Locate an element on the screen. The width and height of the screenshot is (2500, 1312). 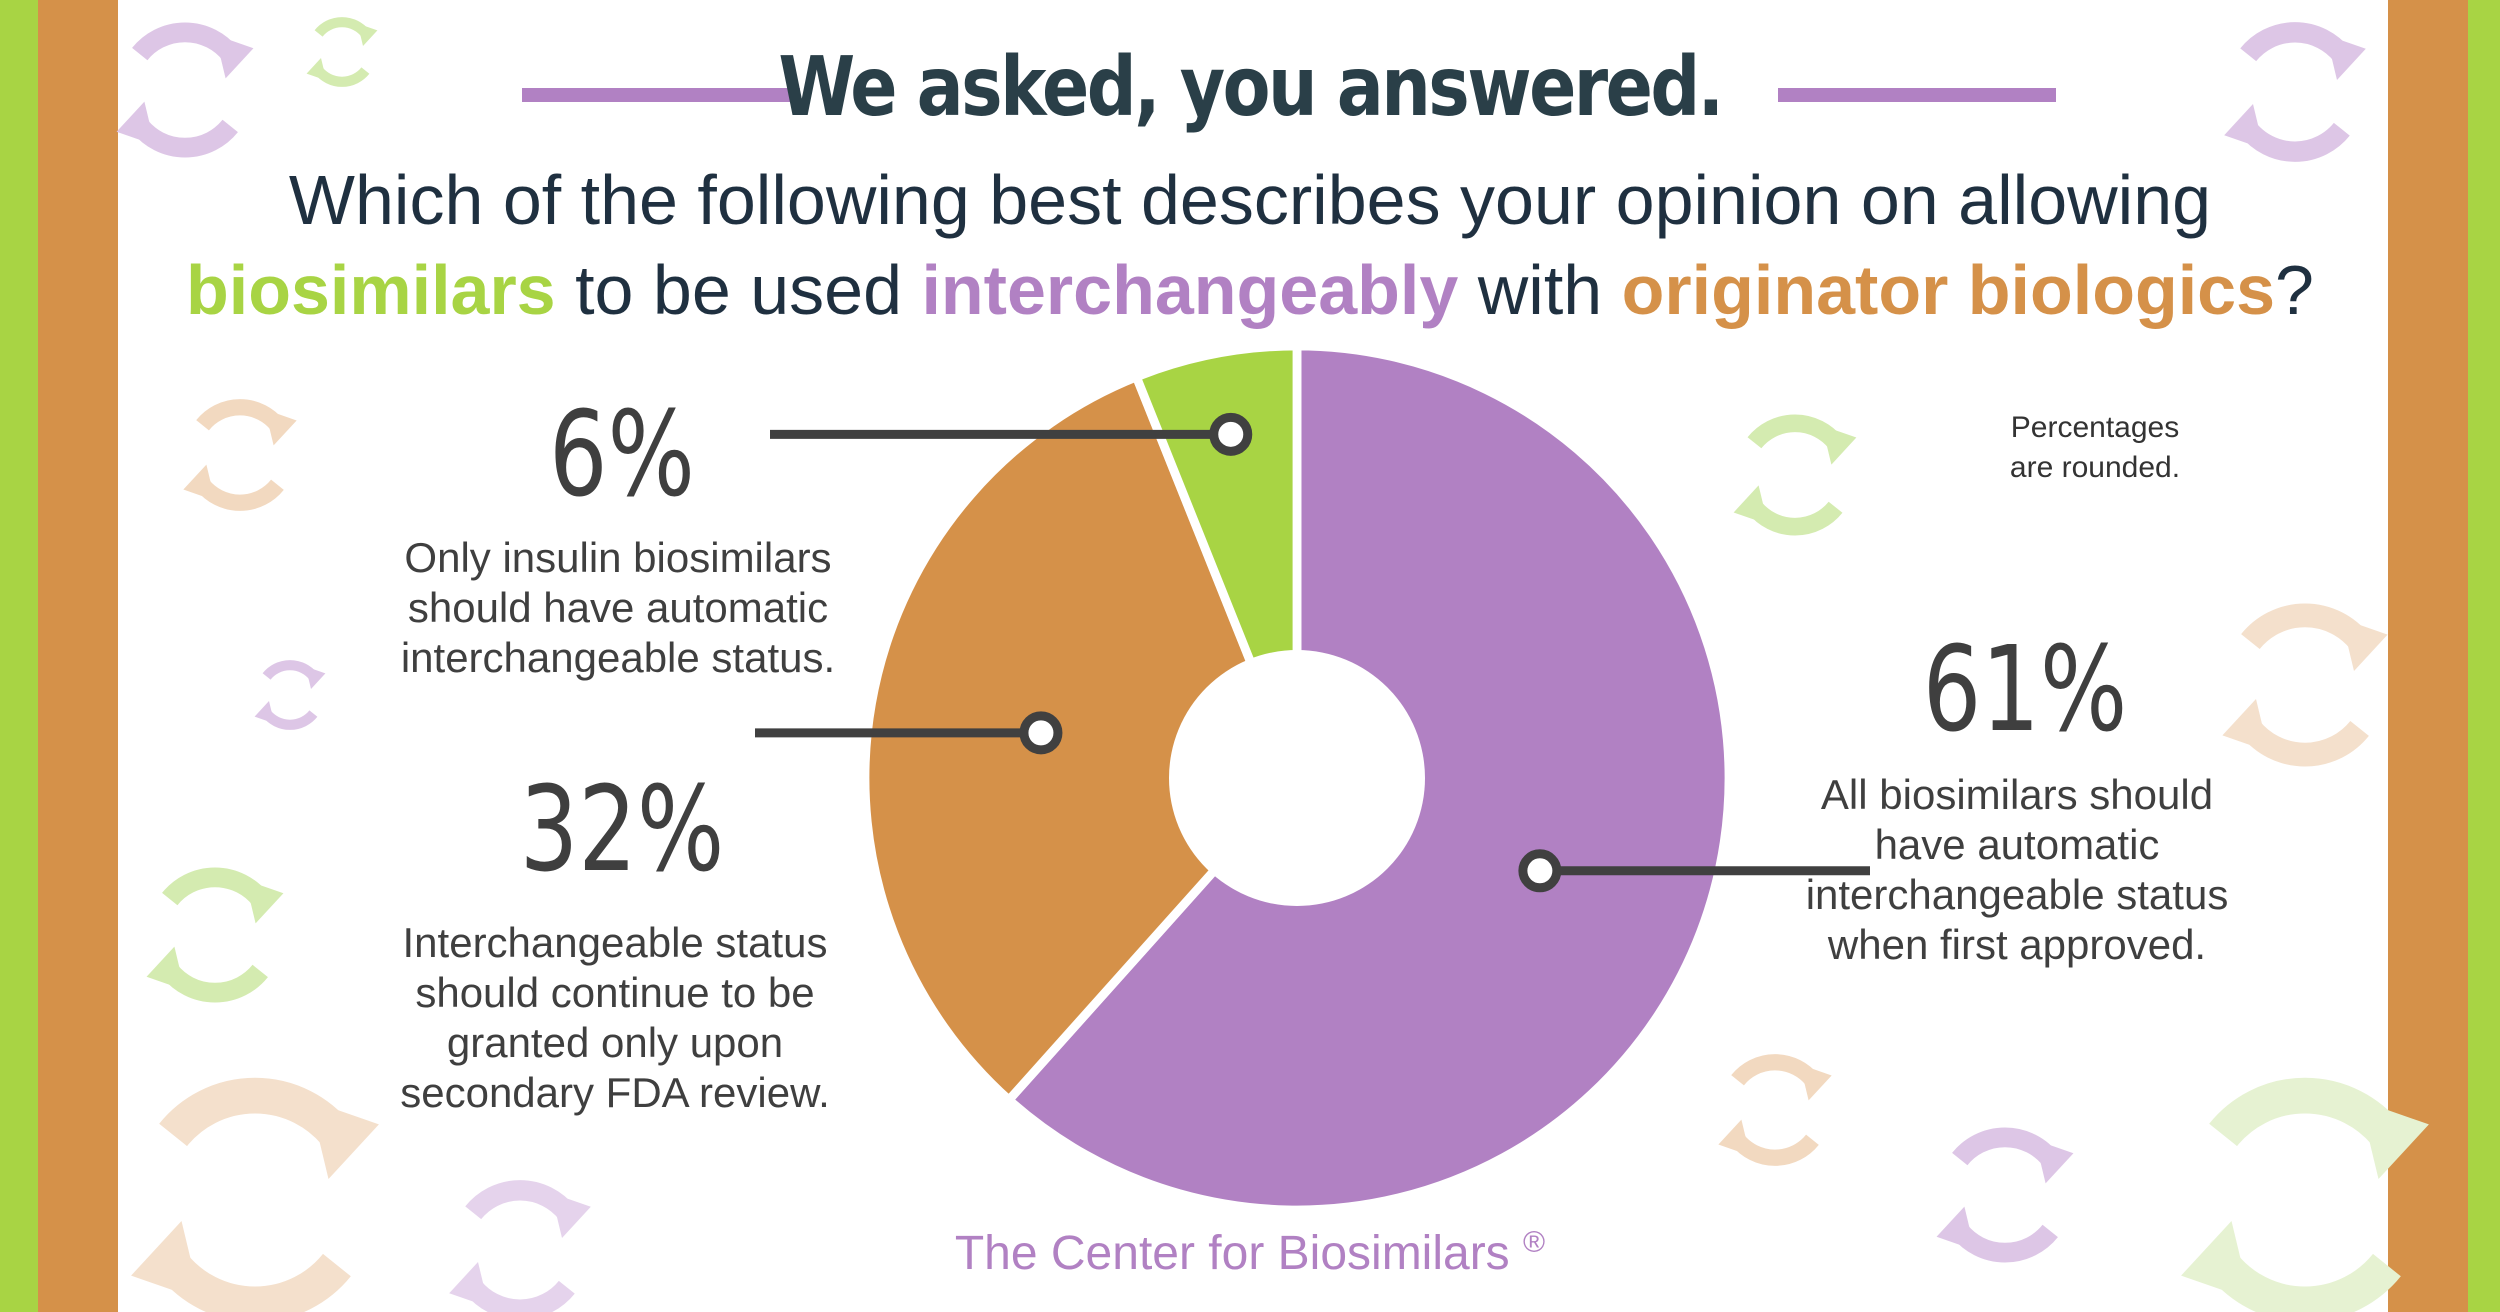
leader-line-6-marker is located at coordinates (1231, 434).